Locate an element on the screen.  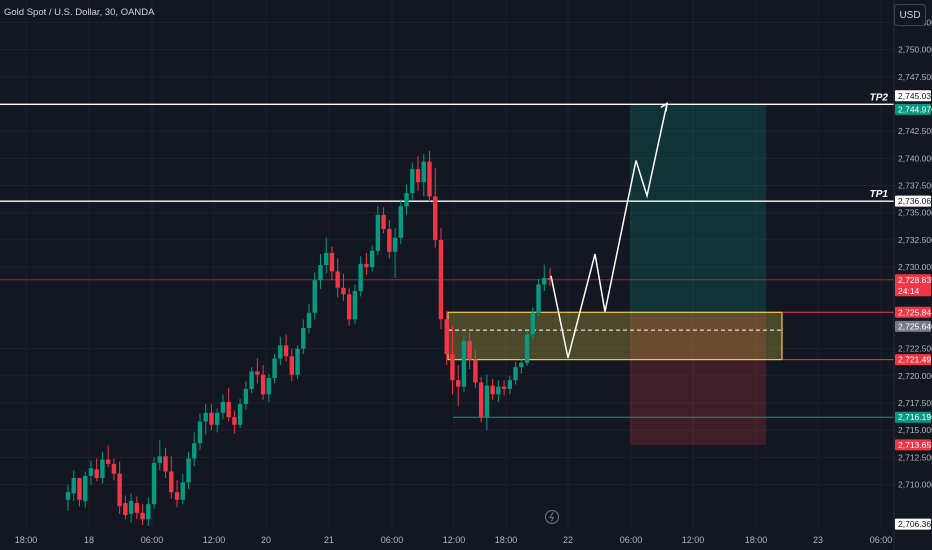
level-label-tp1: TP1 is located at coordinates (879, 194).